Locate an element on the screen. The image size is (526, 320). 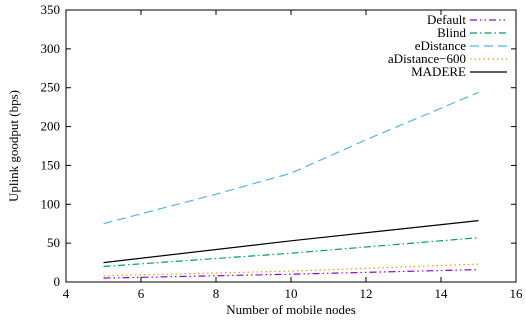
y-tick-label-5: 250 is located at coordinates (51, 87).